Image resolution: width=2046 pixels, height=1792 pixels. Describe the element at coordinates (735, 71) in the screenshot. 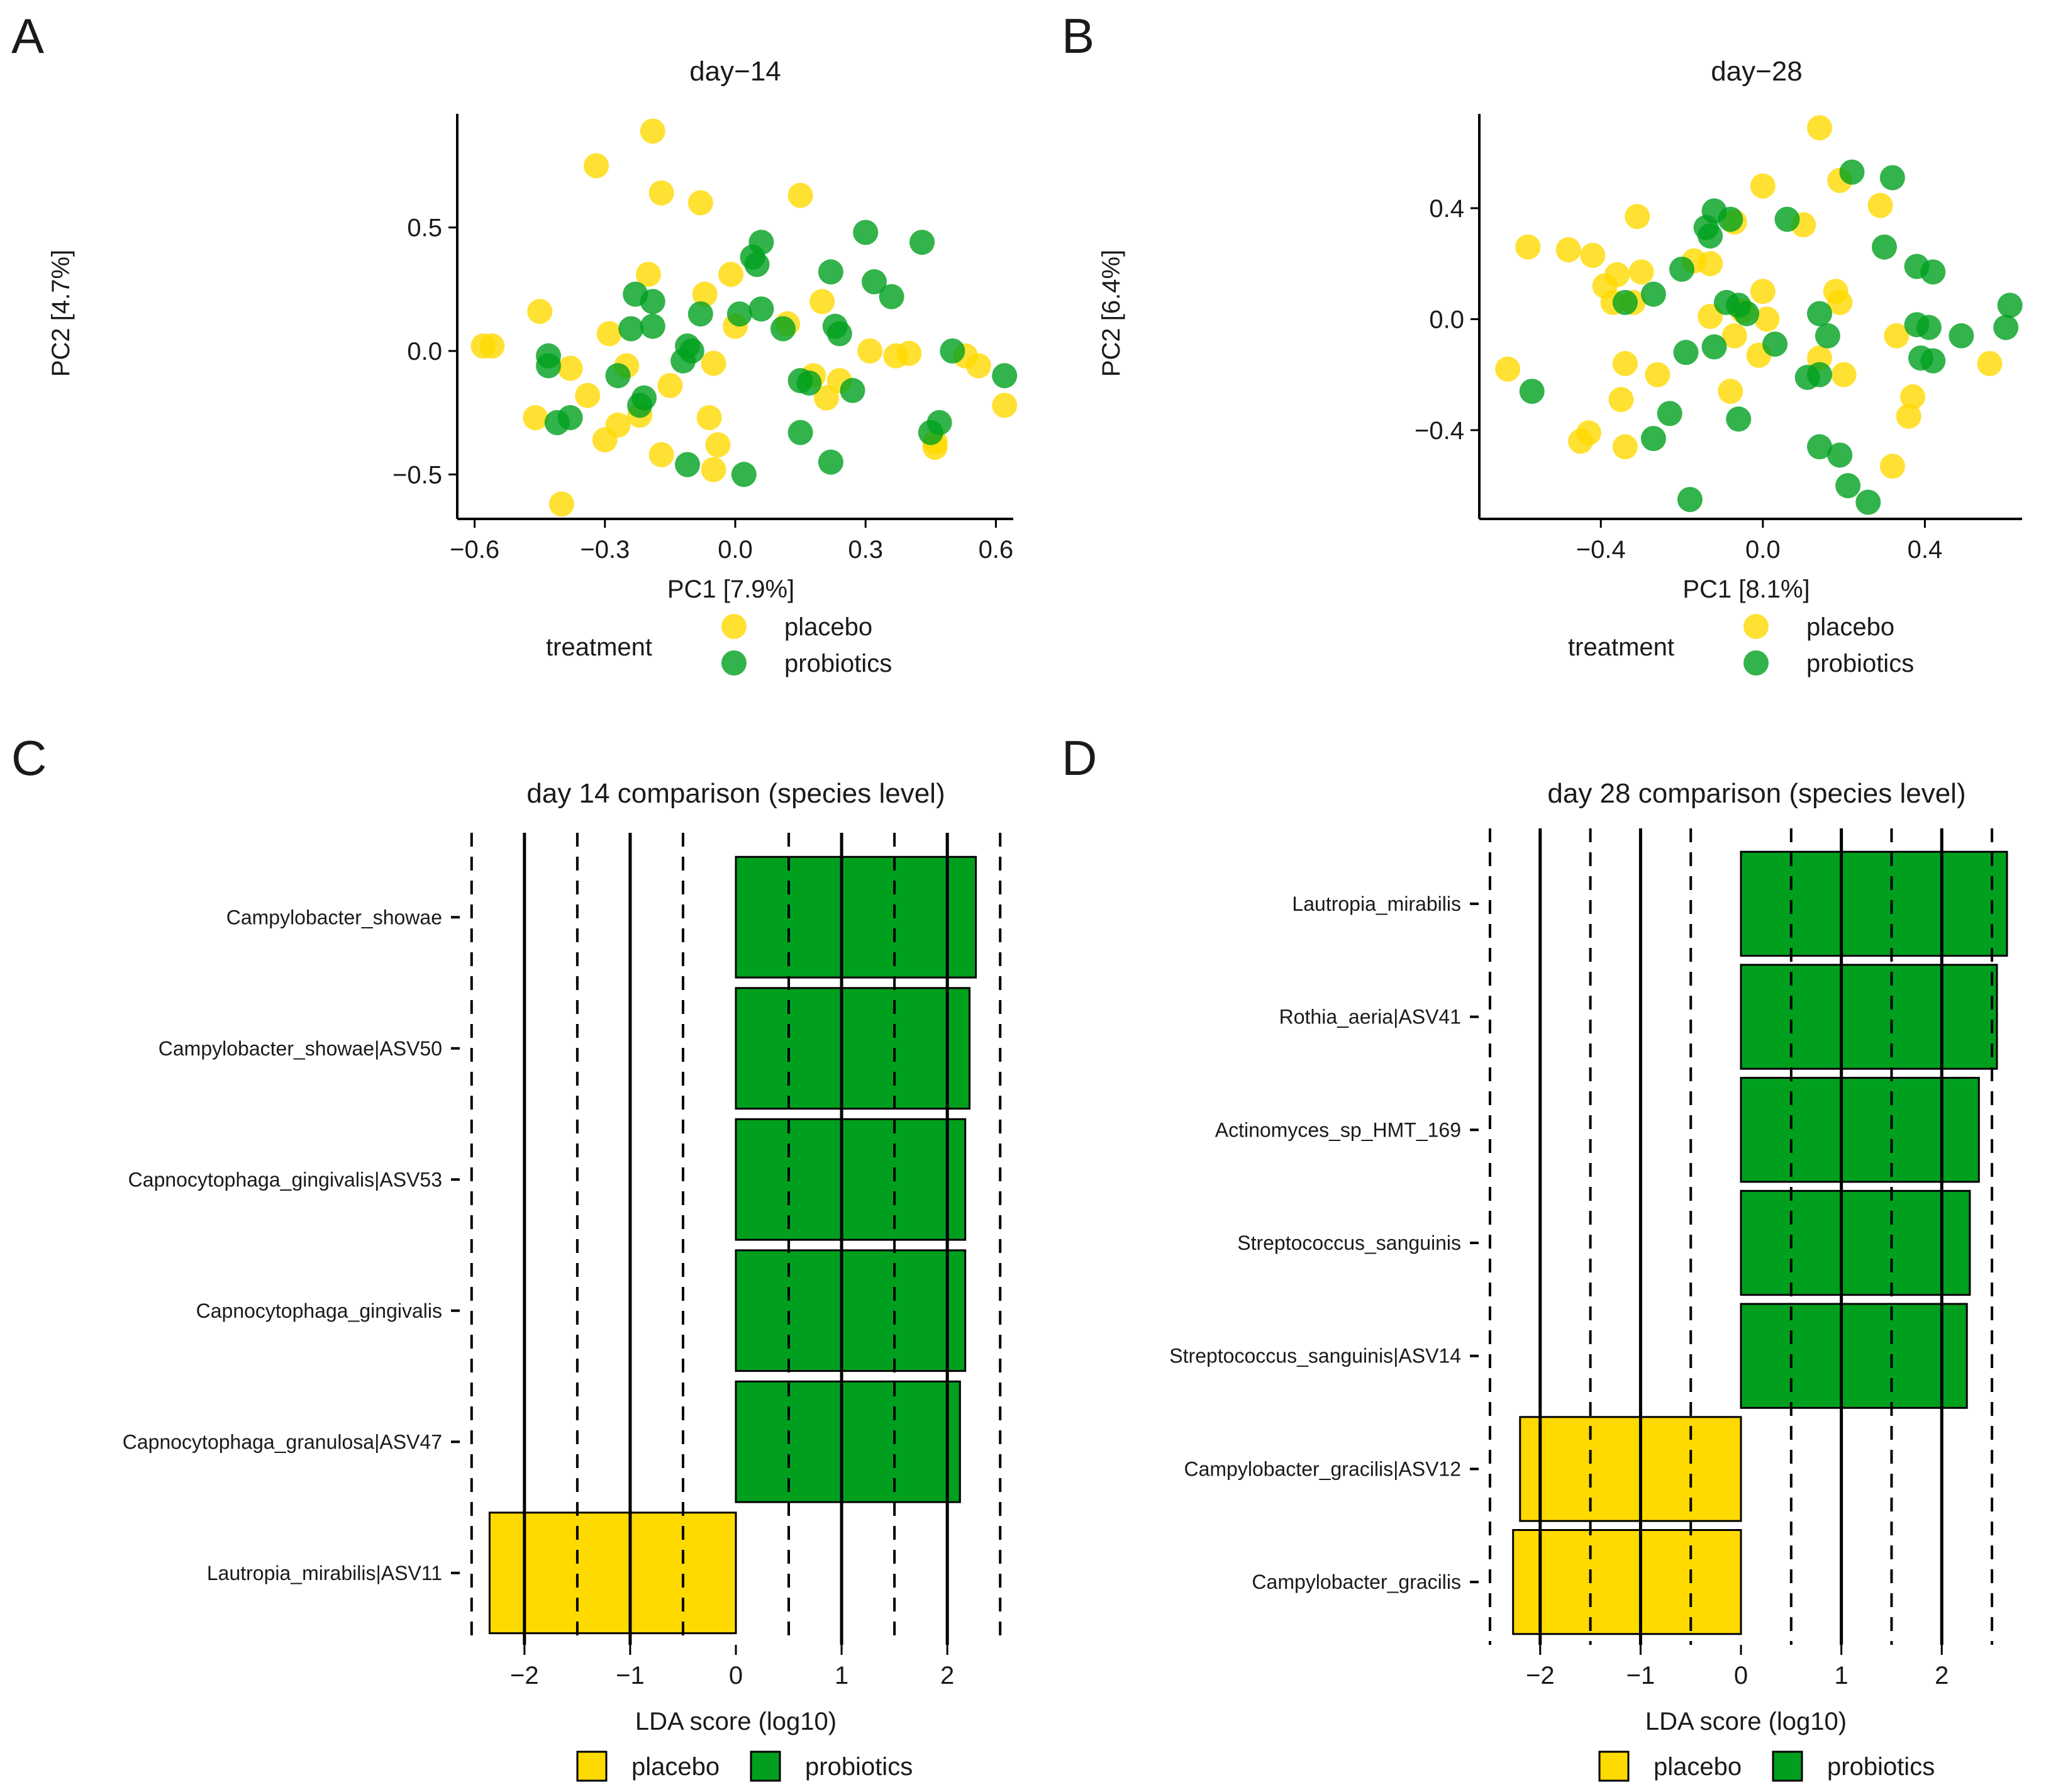

I see `chart-title: day−14` at that location.